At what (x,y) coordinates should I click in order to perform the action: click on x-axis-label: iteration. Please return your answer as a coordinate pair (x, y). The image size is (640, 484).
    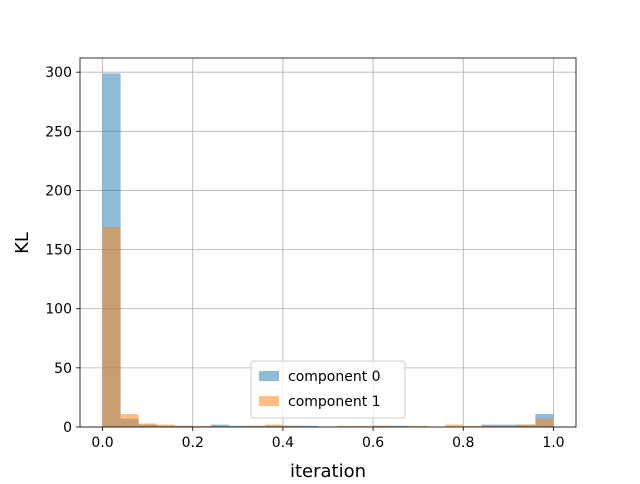
    Looking at the image, I should click on (328, 470).